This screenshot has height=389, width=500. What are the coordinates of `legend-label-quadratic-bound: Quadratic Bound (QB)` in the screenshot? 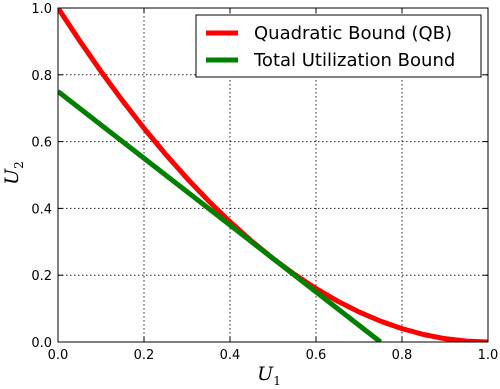 It's located at (353, 33).